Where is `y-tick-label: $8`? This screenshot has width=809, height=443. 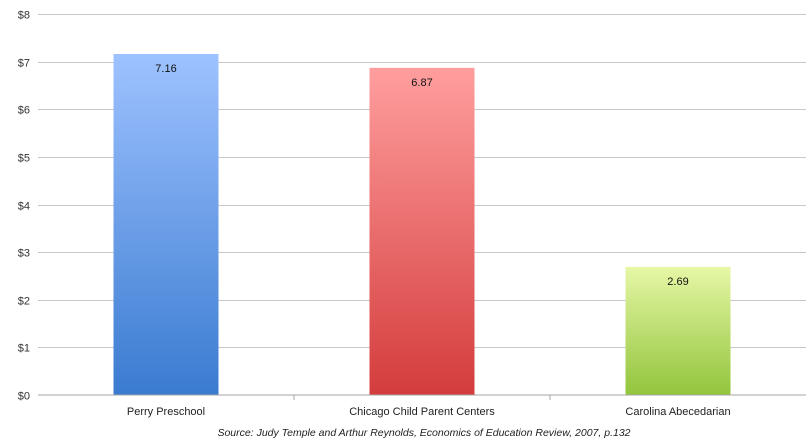 y-tick-label: $8 is located at coordinates (24, 16).